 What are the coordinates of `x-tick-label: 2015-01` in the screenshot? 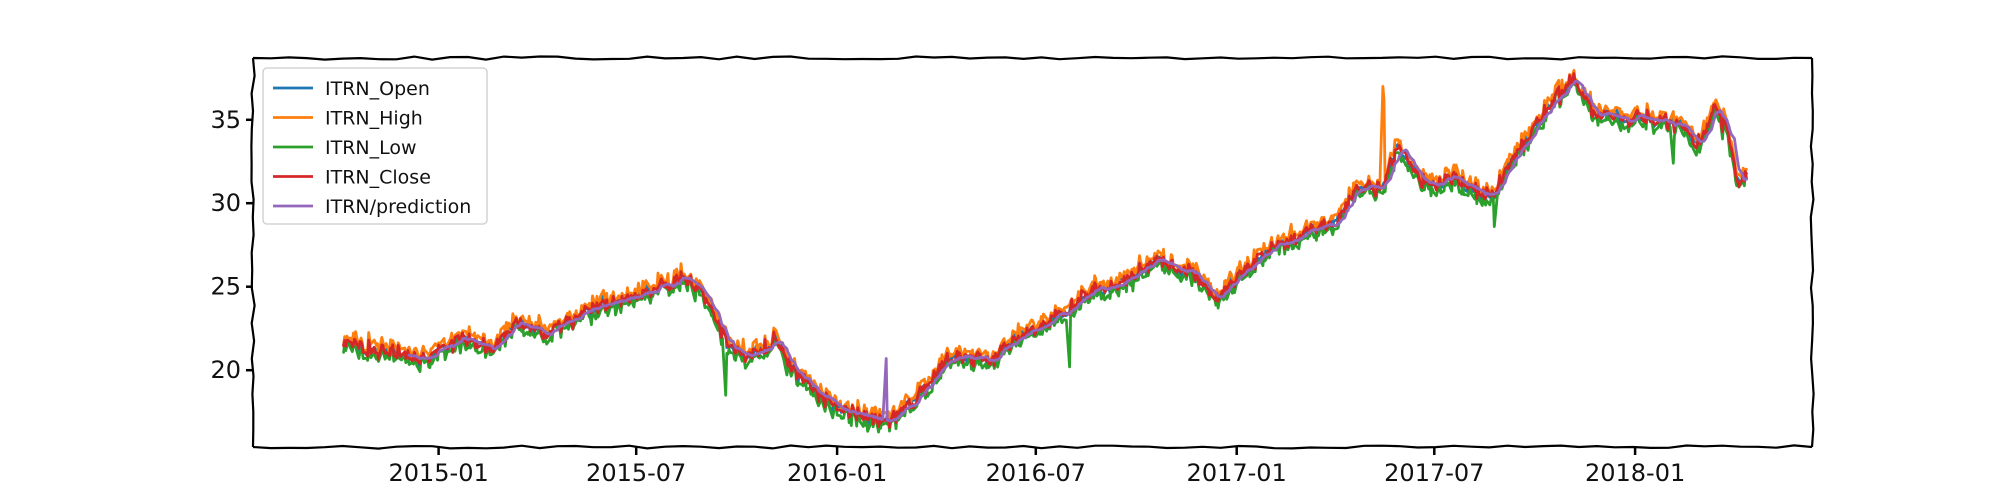 It's located at (438, 473).